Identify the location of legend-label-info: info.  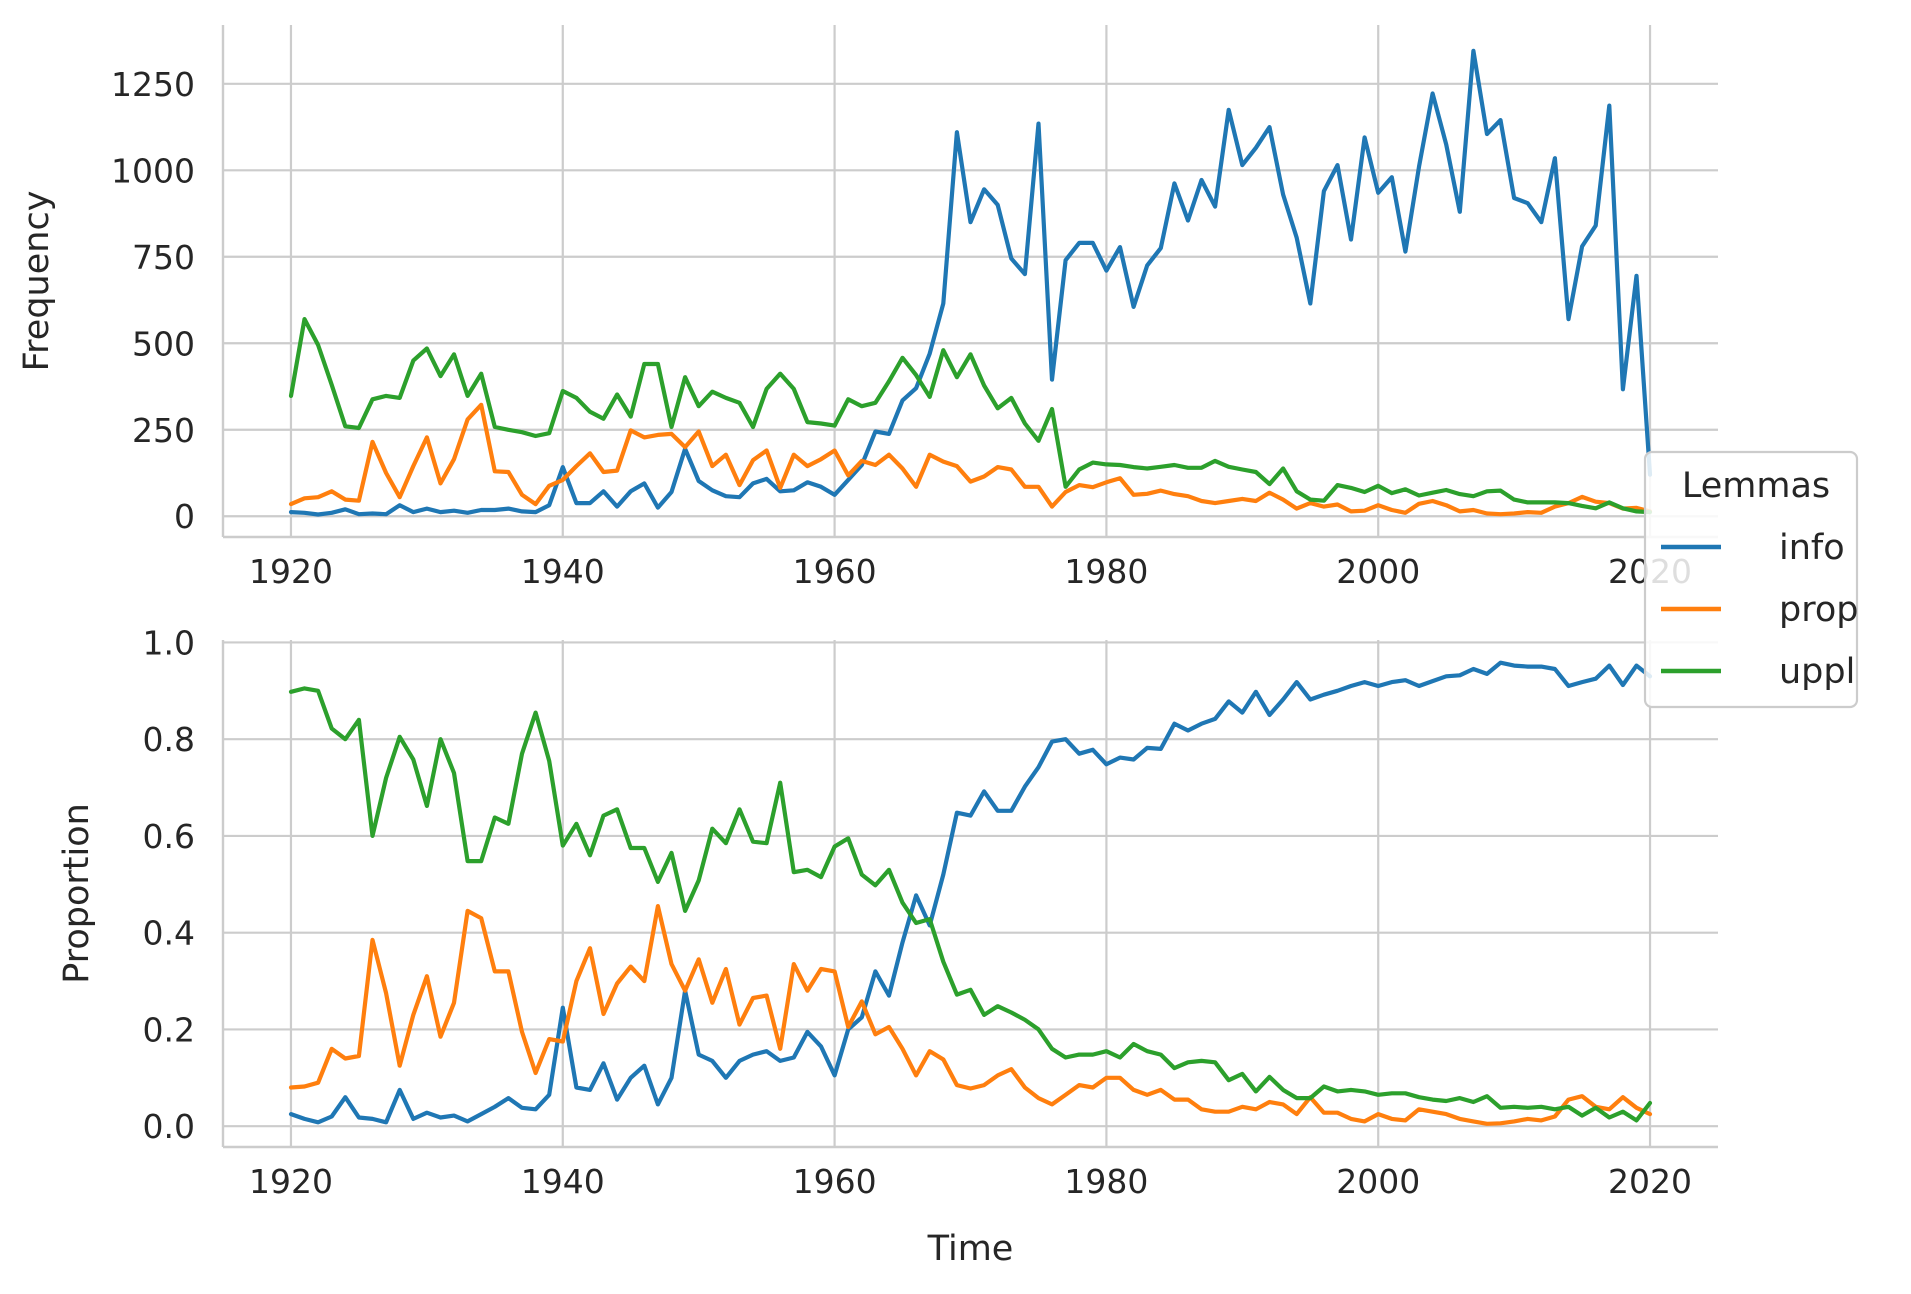
(1812, 548).